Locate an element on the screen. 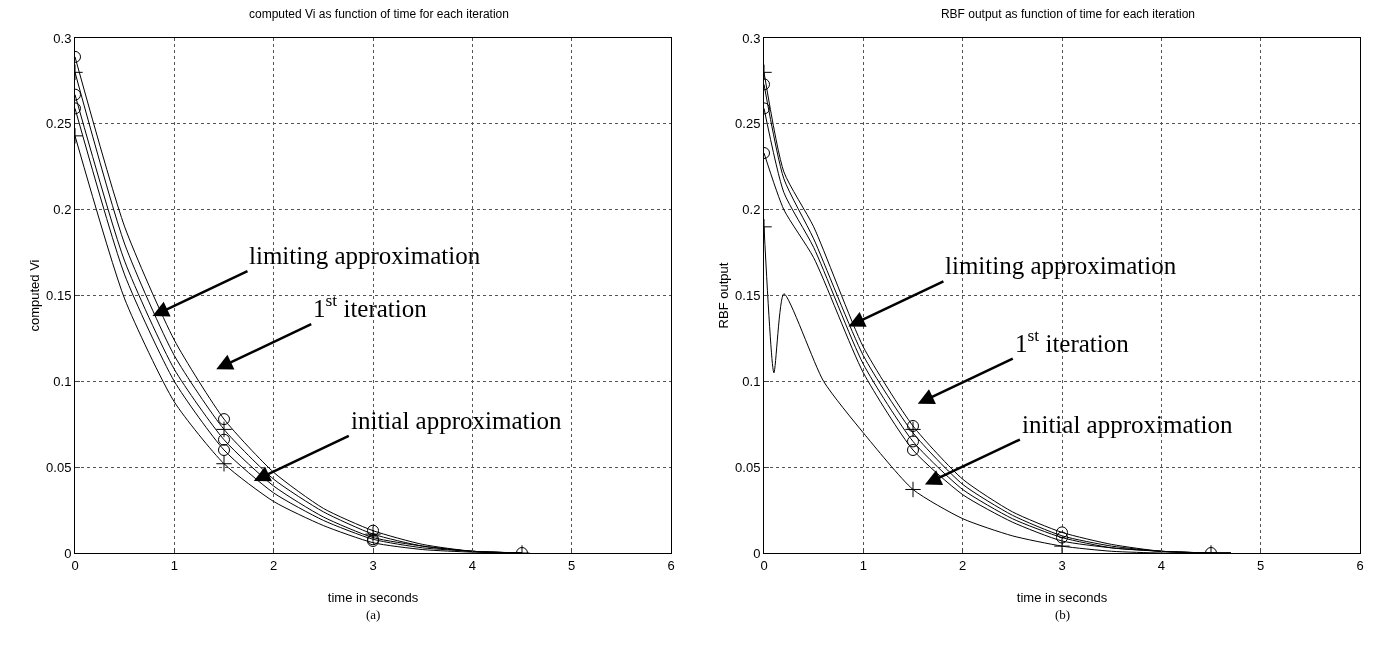 The width and height of the screenshot is (1379, 648). chart-title: computed Vi as function of time for each iteration is located at coordinates (378, 14).